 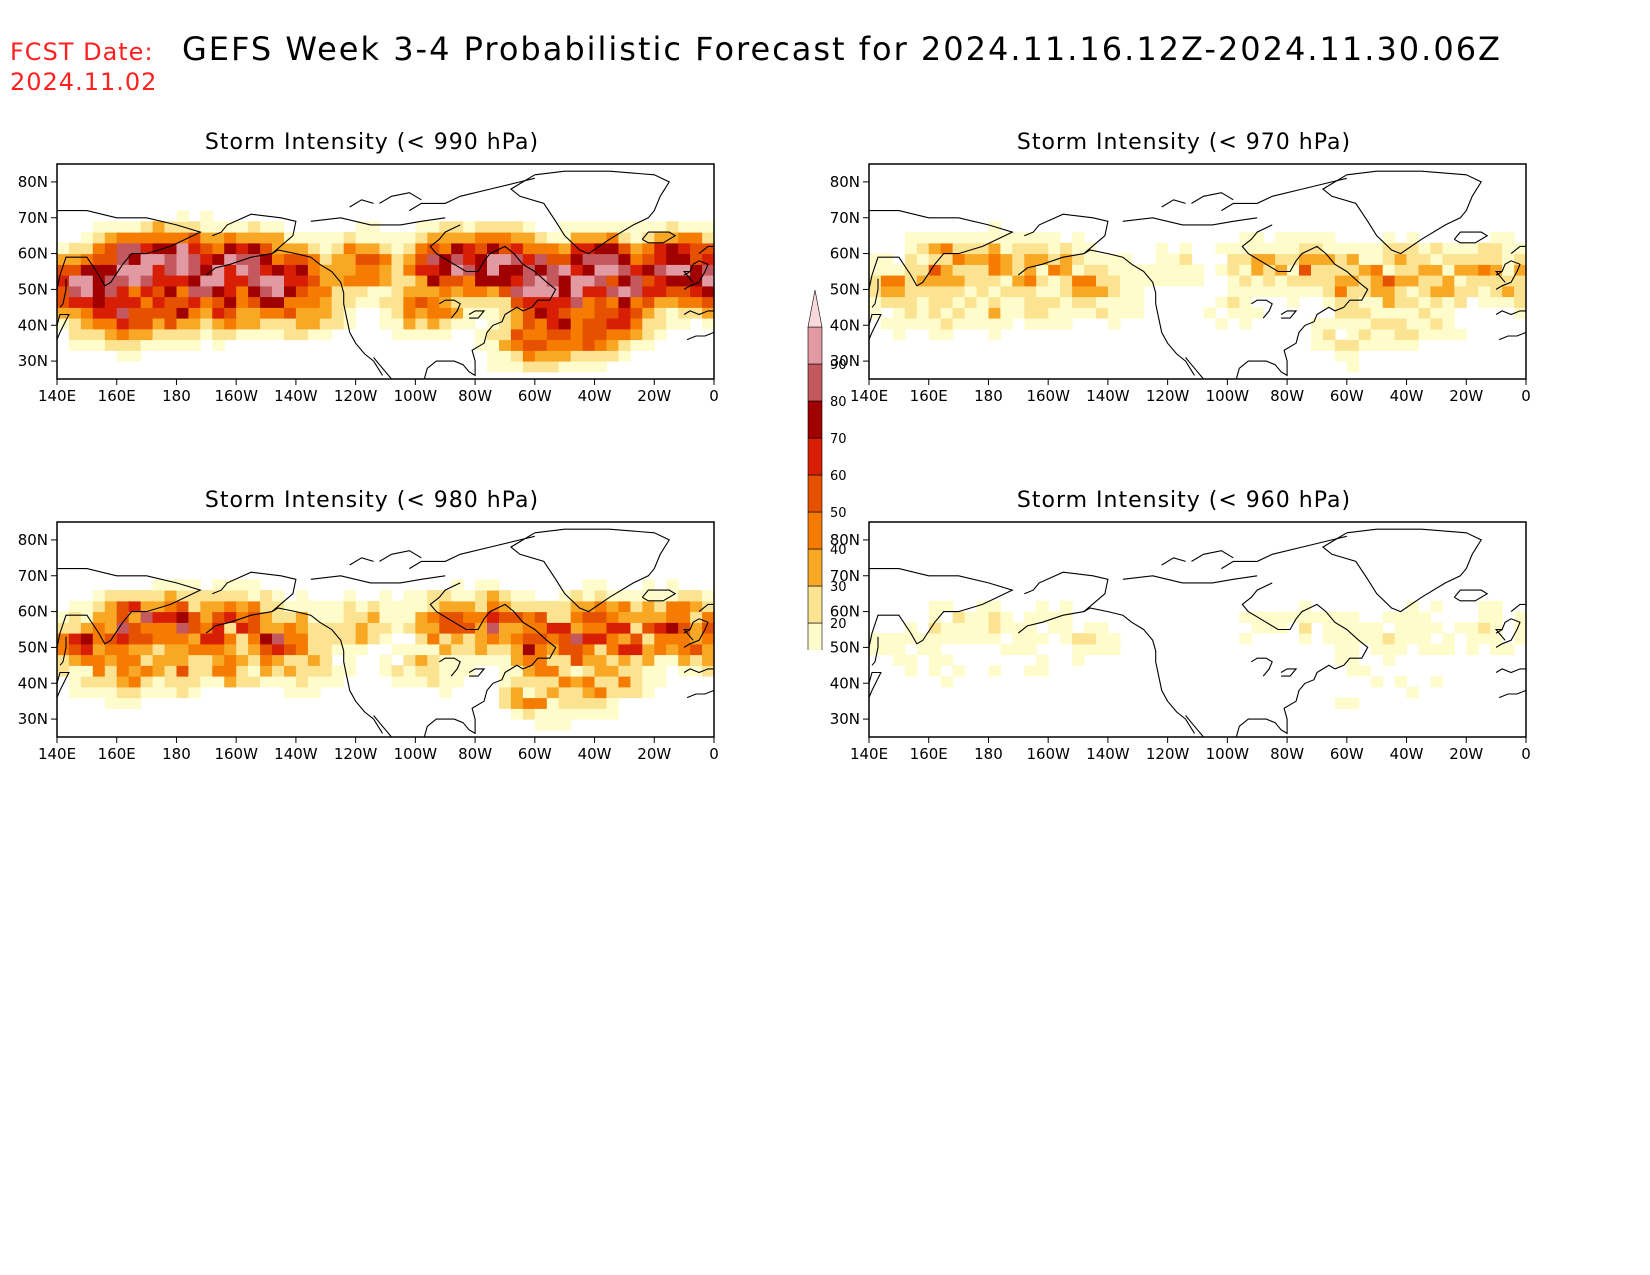 What do you see at coordinates (838, 624) in the screenshot?
I see `colorbar-label: 20` at bounding box center [838, 624].